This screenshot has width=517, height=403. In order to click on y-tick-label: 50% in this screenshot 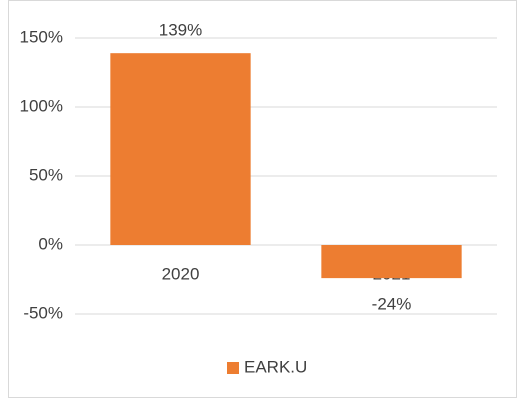, I will do `click(46, 174)`.